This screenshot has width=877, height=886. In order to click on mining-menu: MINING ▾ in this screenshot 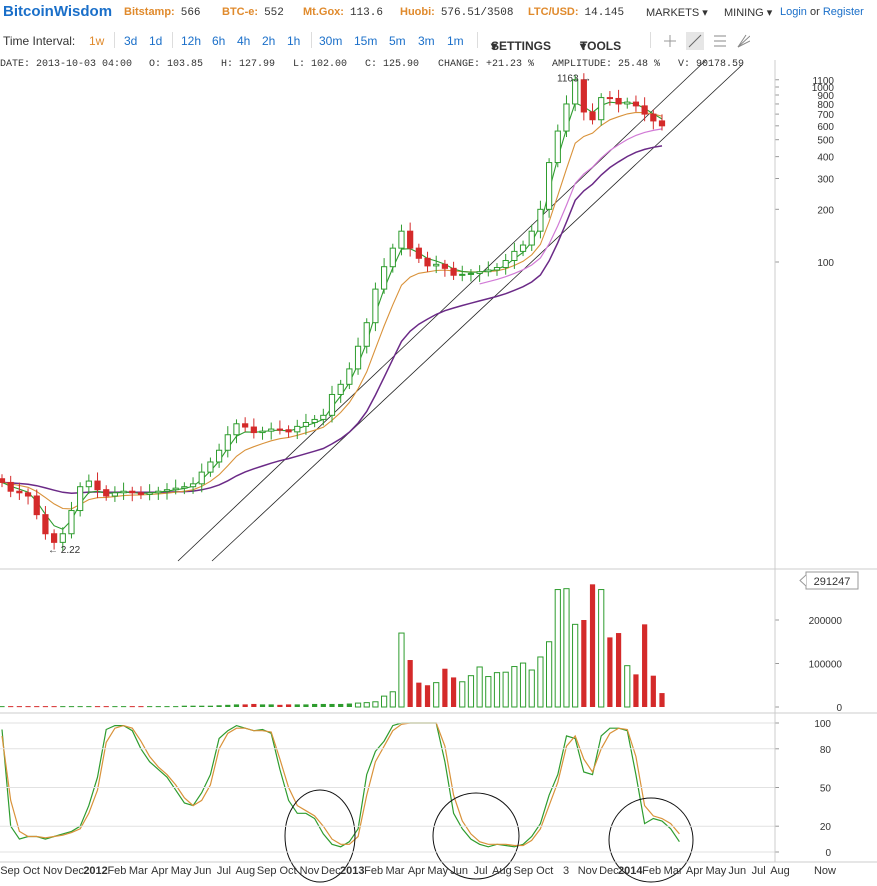, I will do `click(748, 13)`.